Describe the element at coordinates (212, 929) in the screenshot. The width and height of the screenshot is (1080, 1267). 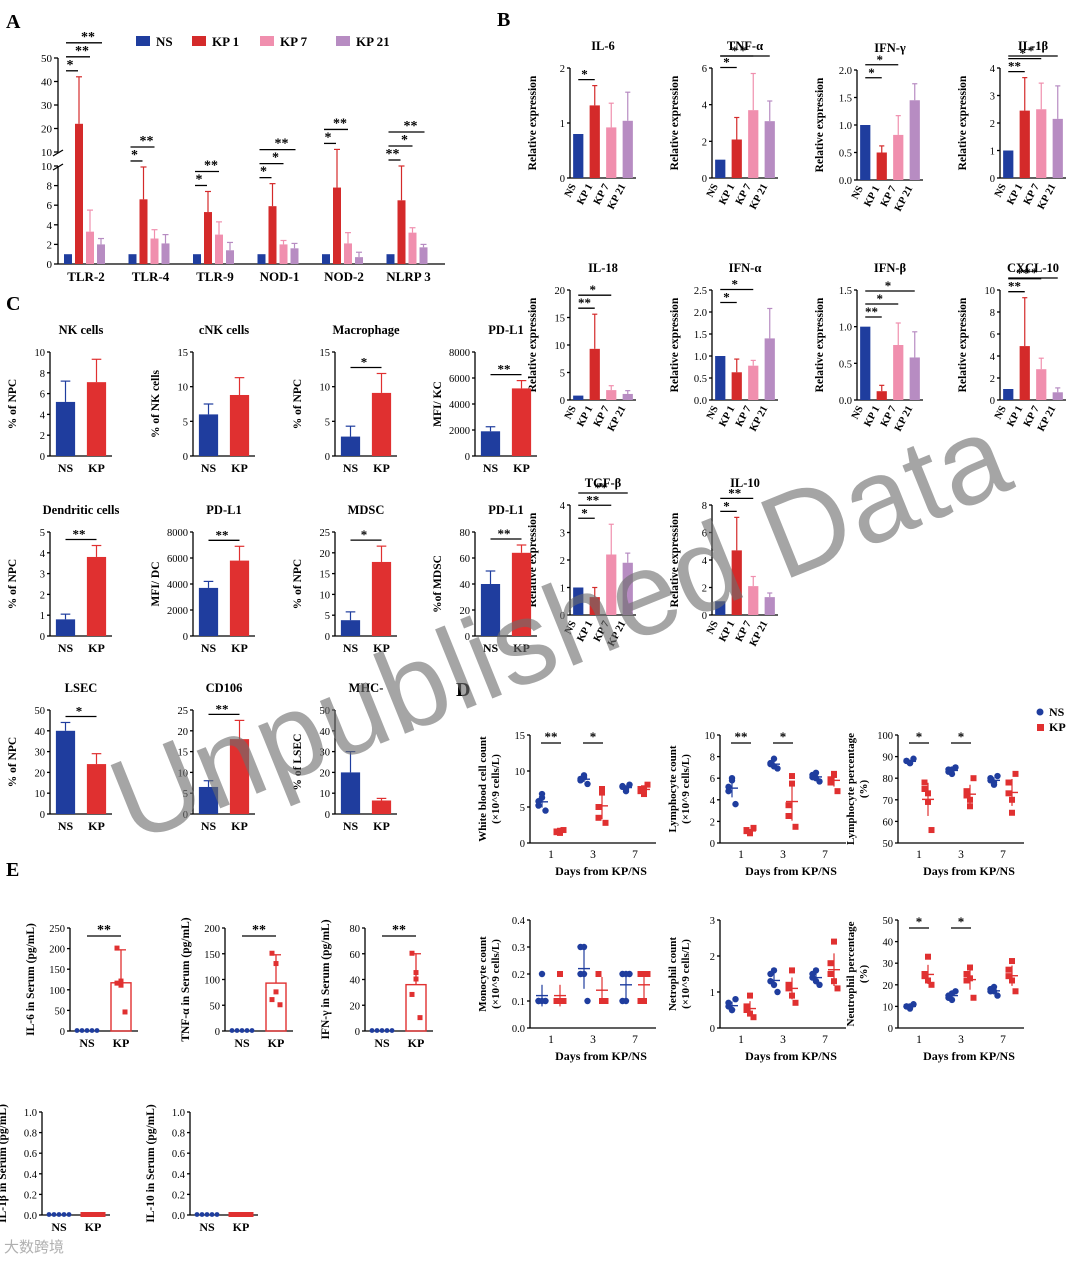
I see `y-tick-label: 200` at that location.